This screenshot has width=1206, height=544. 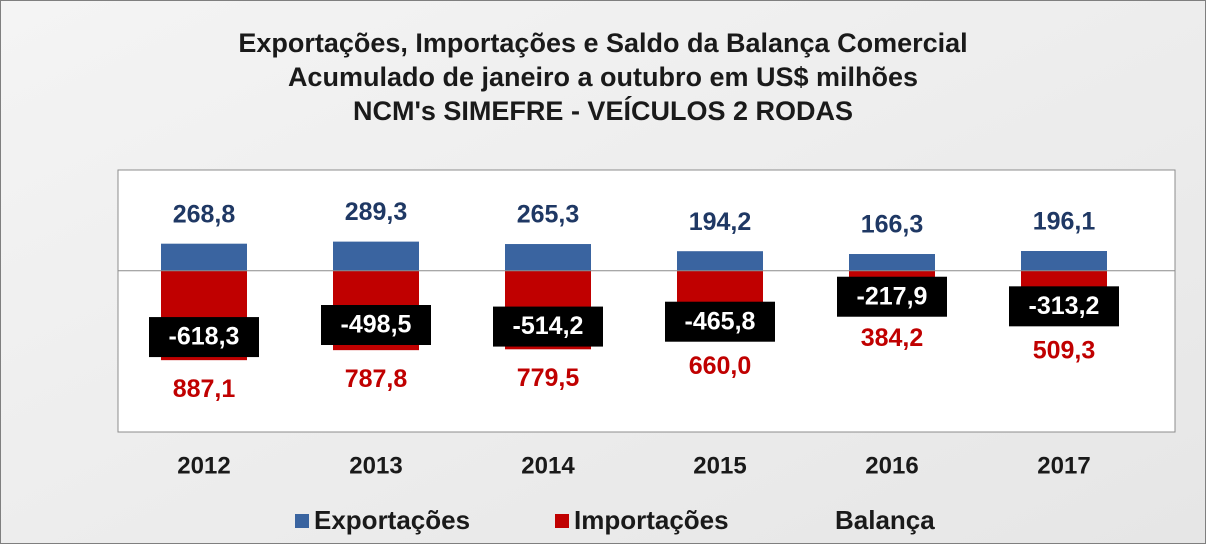 I want to click on x-tick-label: 2016, so click(x=891, y=465).